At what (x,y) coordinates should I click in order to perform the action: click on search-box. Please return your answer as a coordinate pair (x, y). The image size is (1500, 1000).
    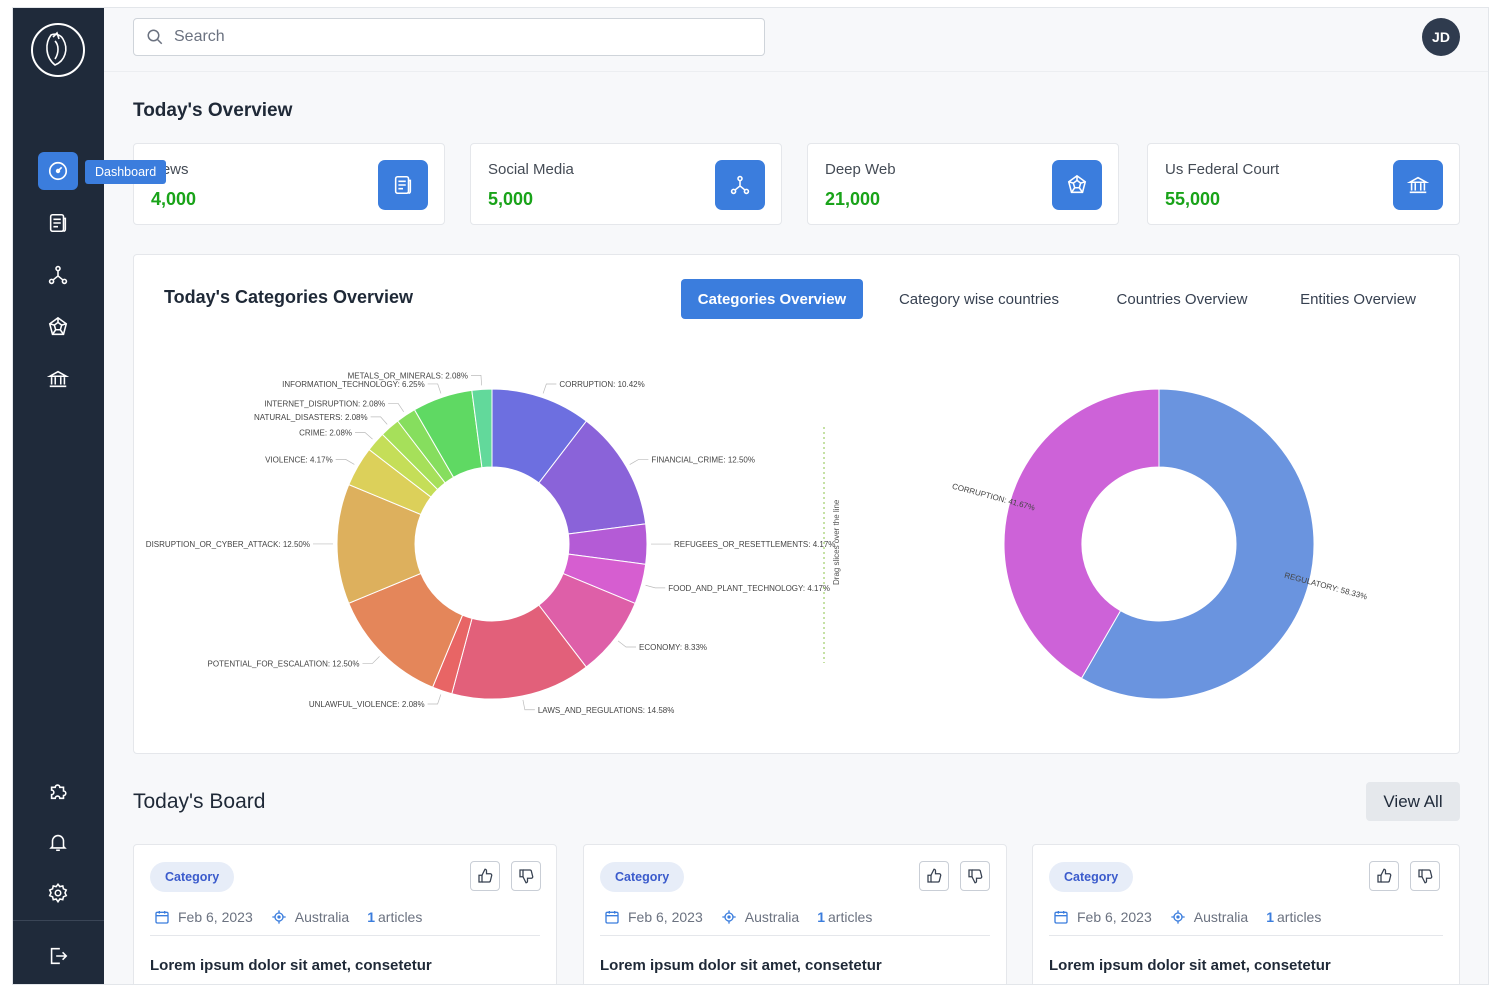
    Looking at the image, I should click on (449, 37).